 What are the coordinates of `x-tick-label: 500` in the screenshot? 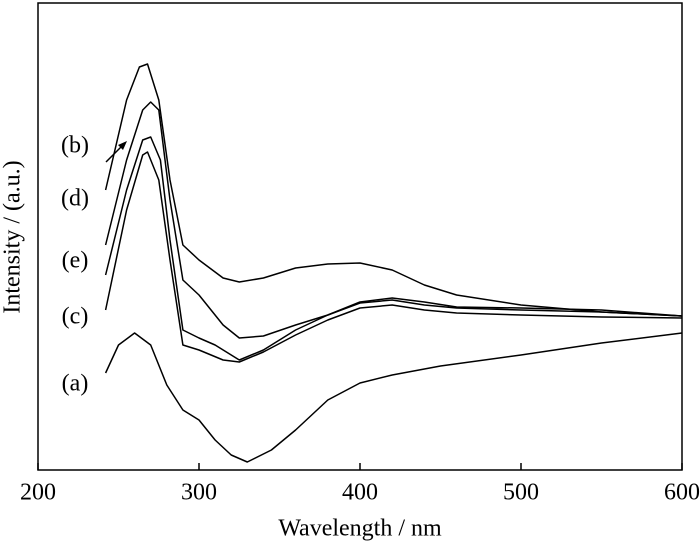 It's located at (521, 493).